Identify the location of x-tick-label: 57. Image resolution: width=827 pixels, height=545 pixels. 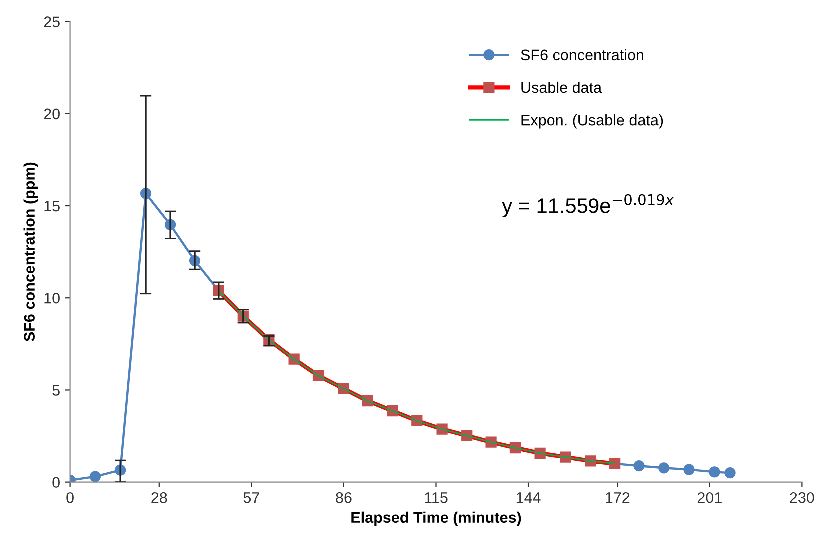
(252, 498).